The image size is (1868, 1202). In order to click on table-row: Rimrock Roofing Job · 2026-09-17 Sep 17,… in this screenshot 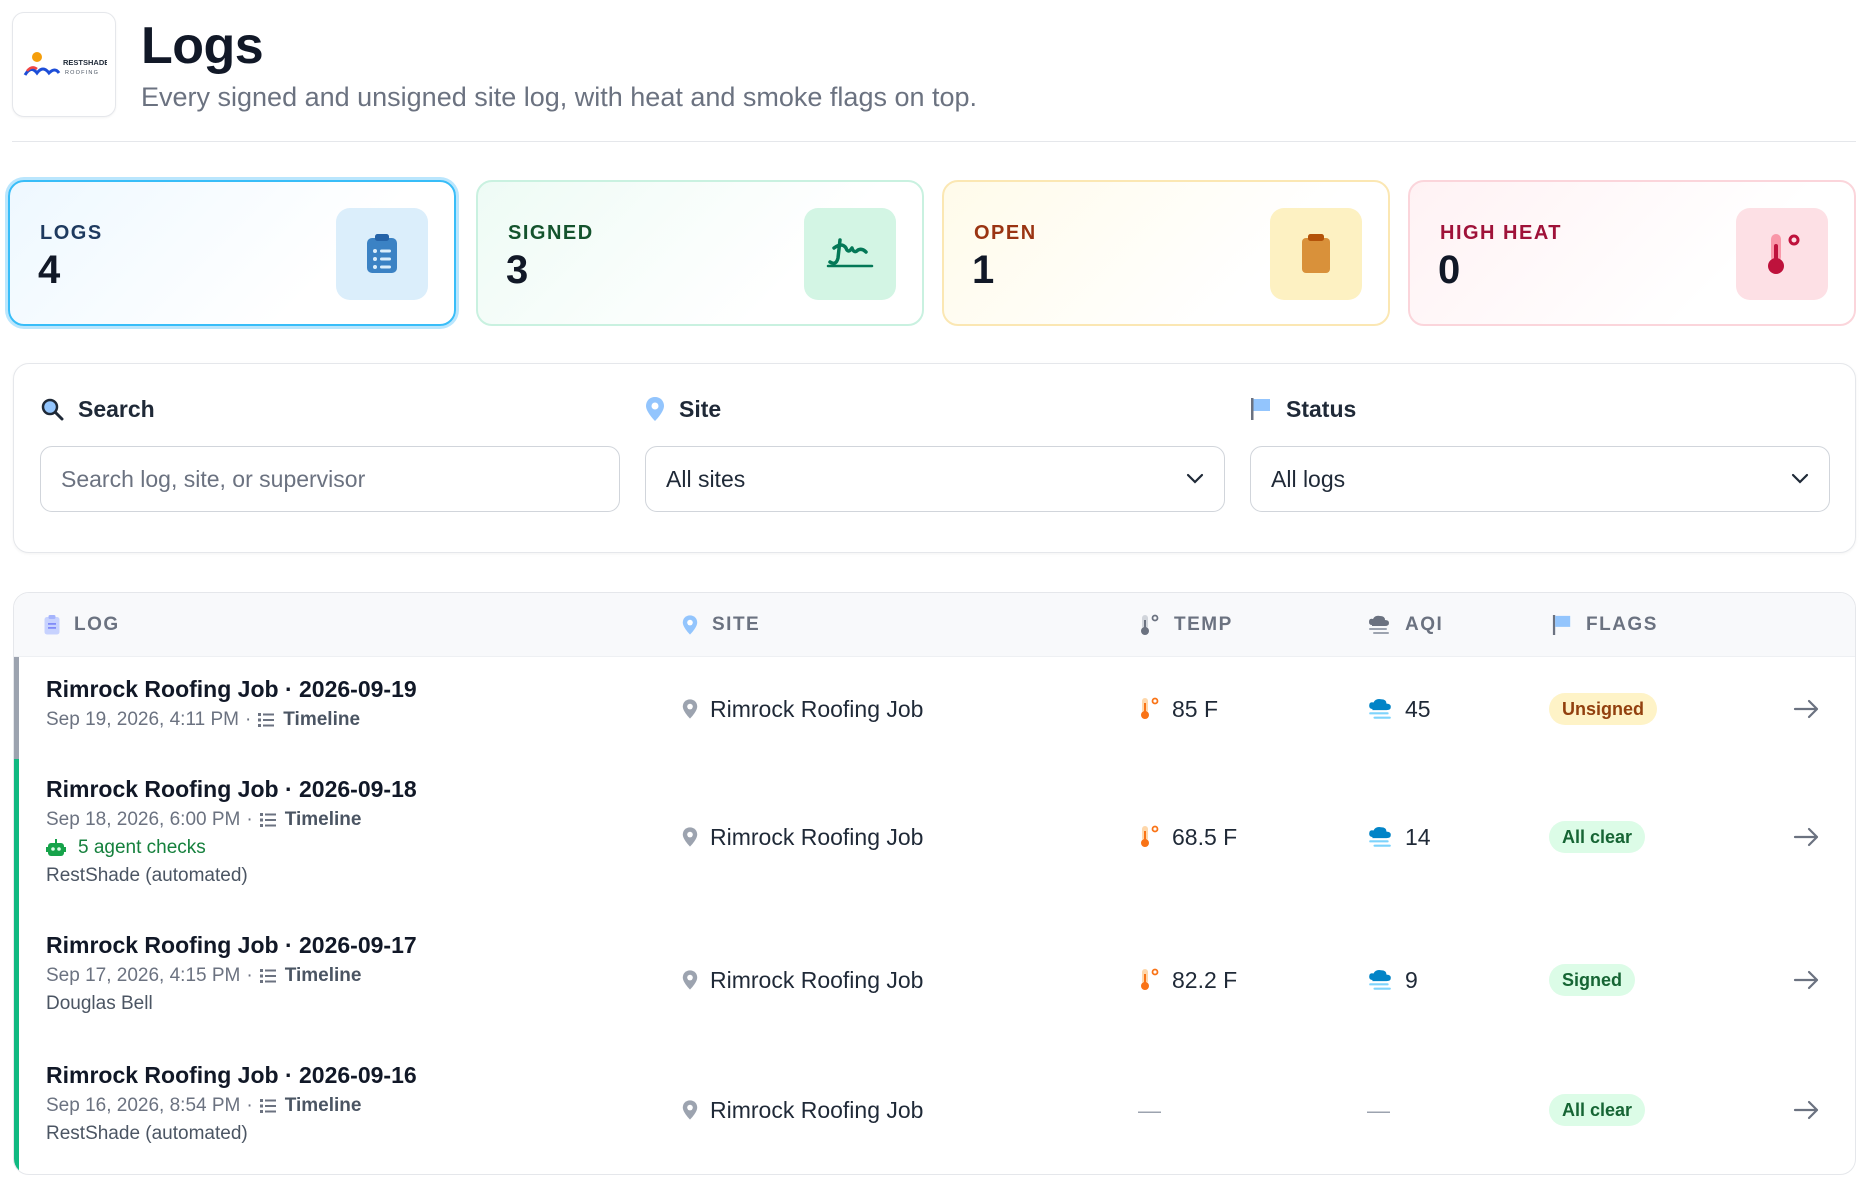, I will do `click(934, 981)`.